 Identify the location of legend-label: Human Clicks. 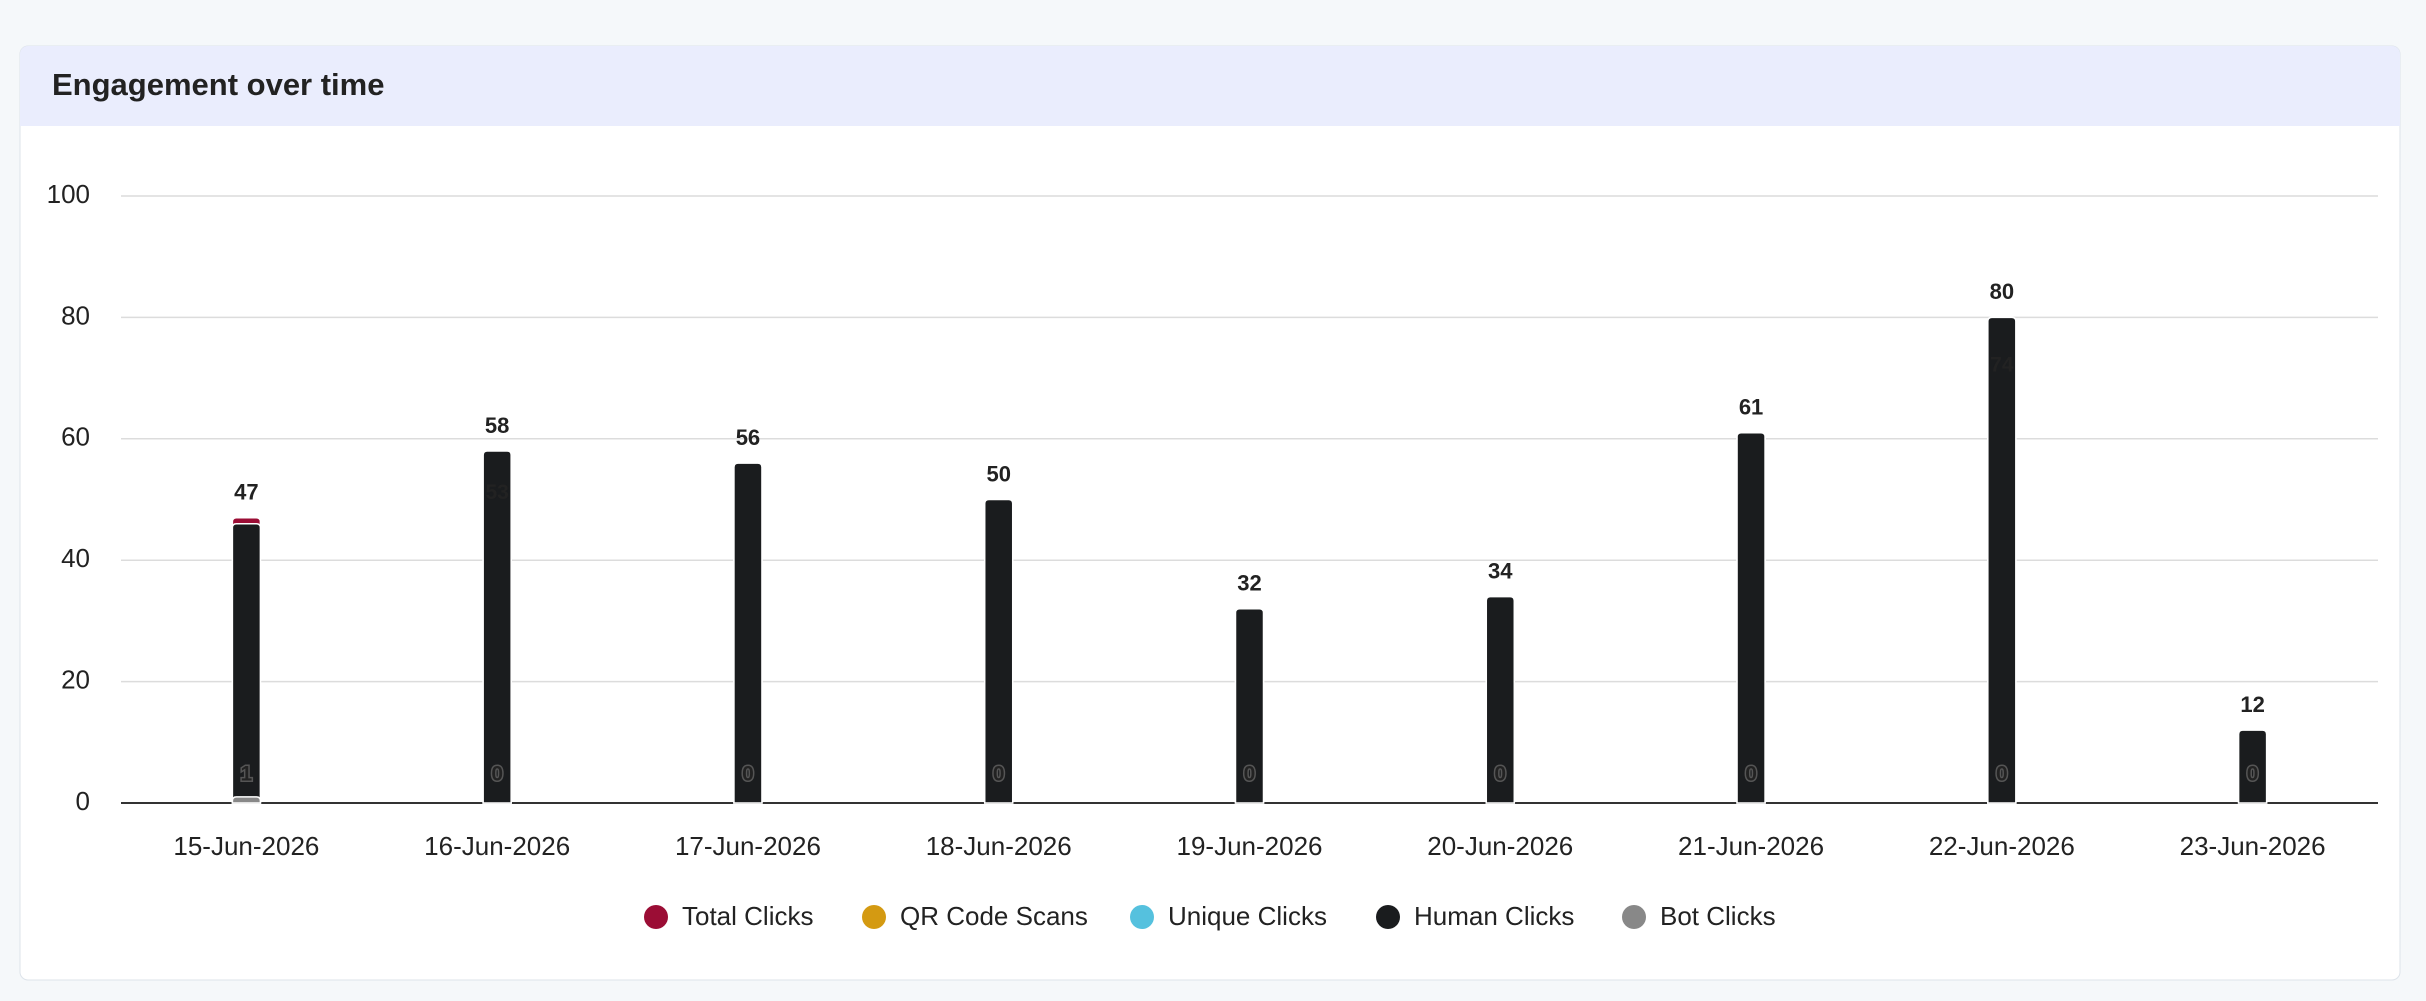
(1494, 916).